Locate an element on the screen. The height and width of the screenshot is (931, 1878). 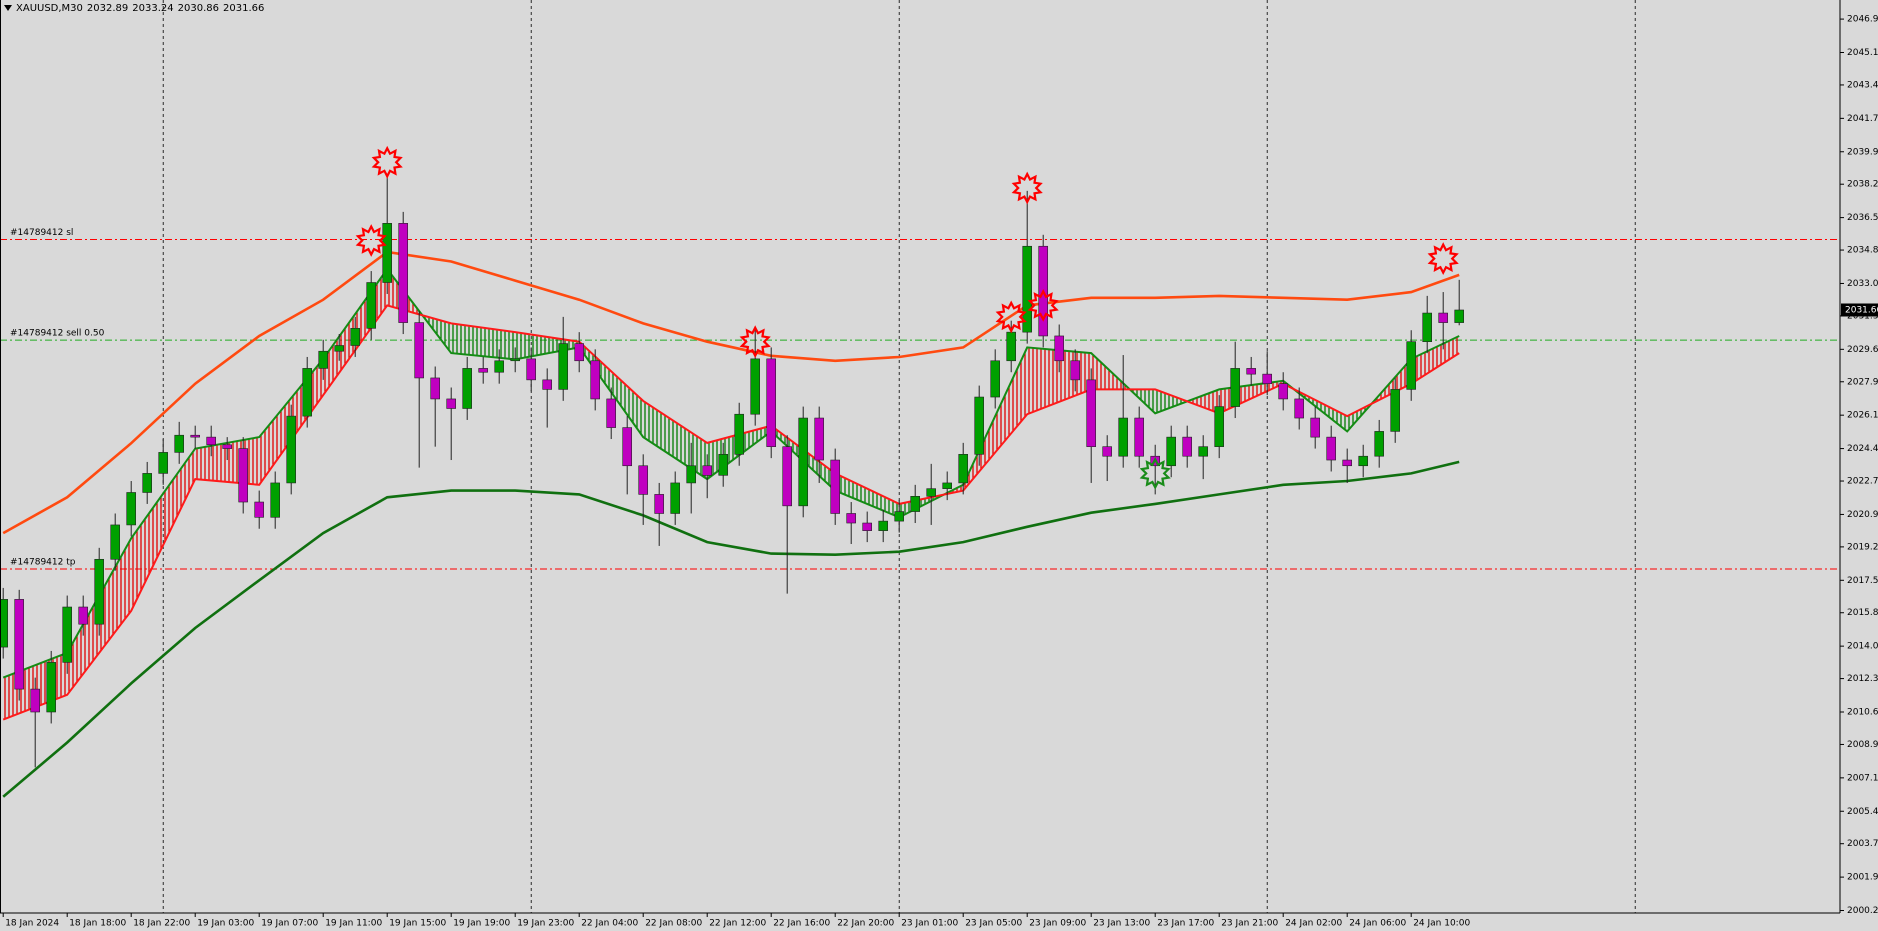
y-tick-label: 2024.40 is located at coordinates (1862, 449).